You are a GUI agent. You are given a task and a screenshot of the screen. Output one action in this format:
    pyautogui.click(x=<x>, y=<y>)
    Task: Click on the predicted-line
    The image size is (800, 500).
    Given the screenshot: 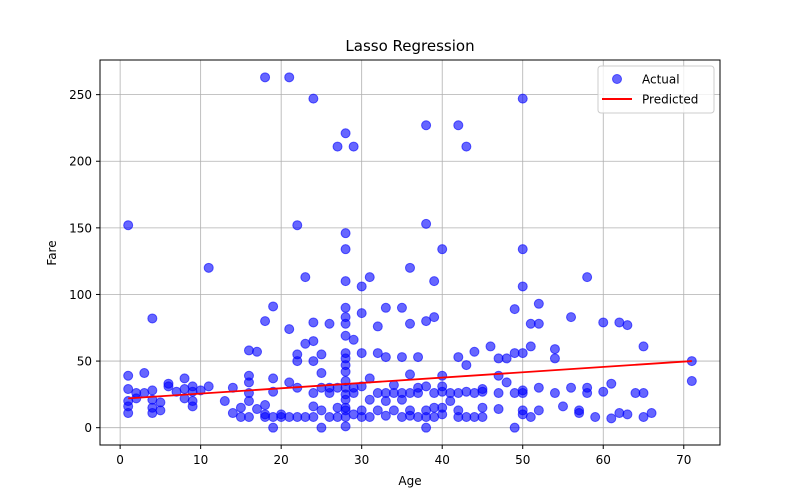 What is the action you would take?
    pyautogui.click(x=410, y=380)
    